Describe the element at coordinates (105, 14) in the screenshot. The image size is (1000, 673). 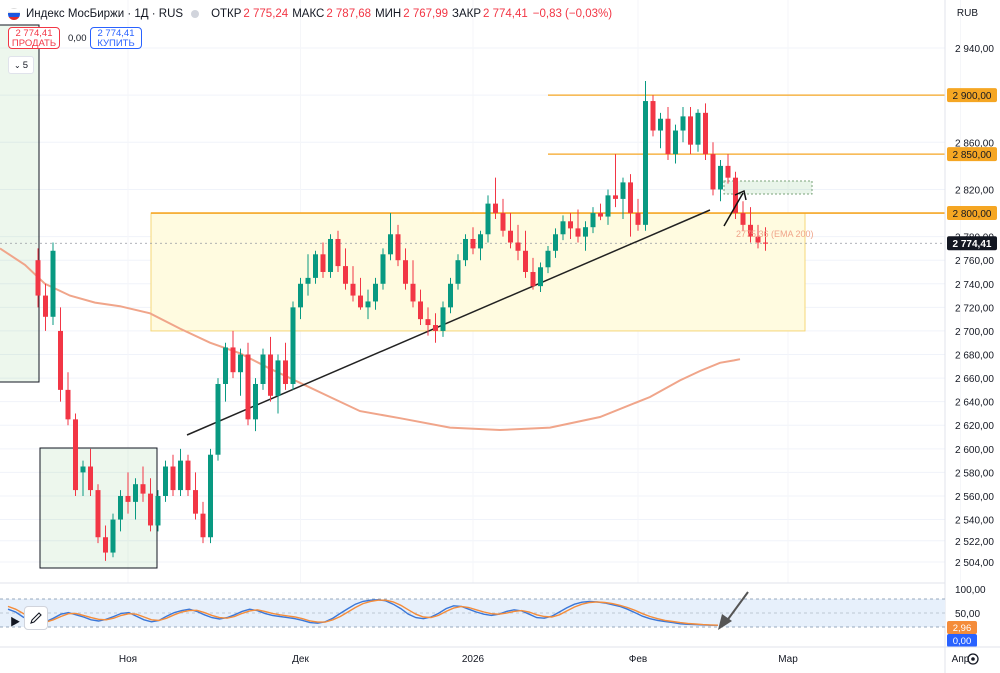
I see `symbol-title: Индекс МосБиржи · 1Д · RUS` at that location.